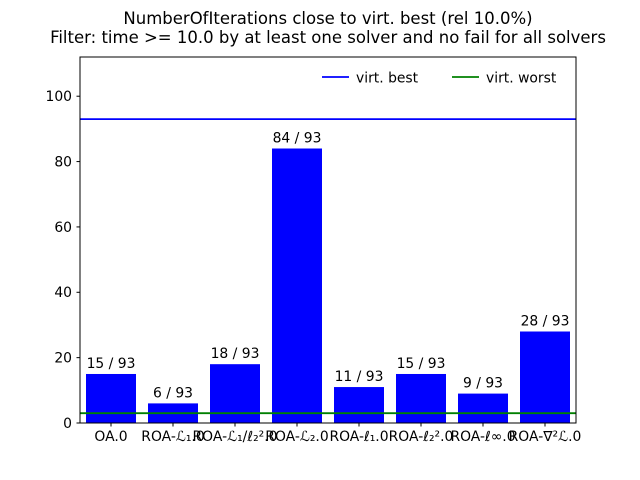 Image resolution: width=640 pixels, height=480 pixels. Describe the element at coordinates (421, 364) in the screenshot. I see `bar-label-roa-0: 15 / 93` at that location.